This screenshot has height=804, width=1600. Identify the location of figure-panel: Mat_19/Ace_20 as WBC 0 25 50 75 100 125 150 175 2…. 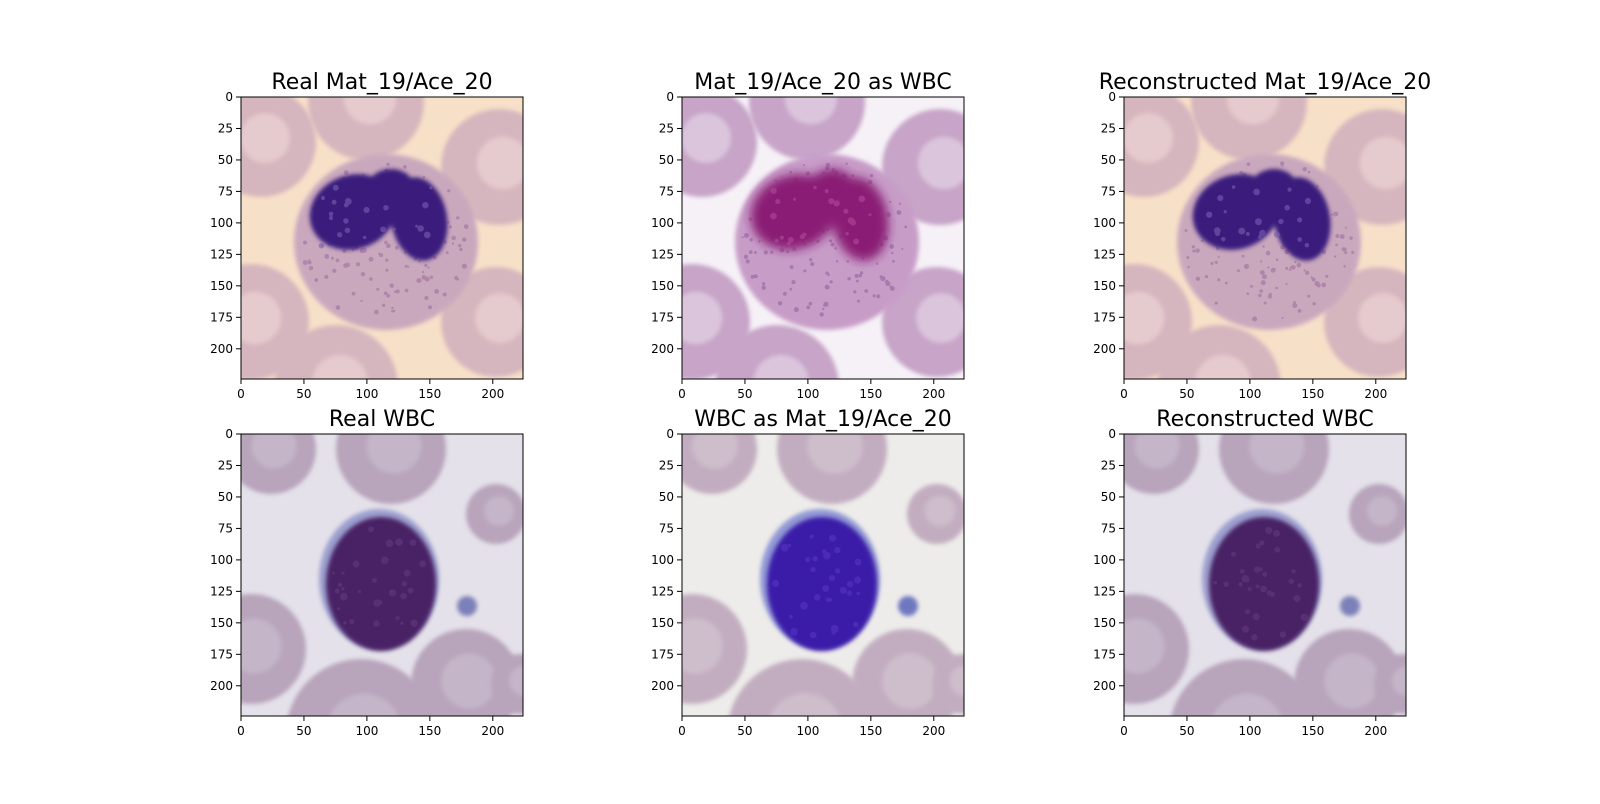
(808, 235).